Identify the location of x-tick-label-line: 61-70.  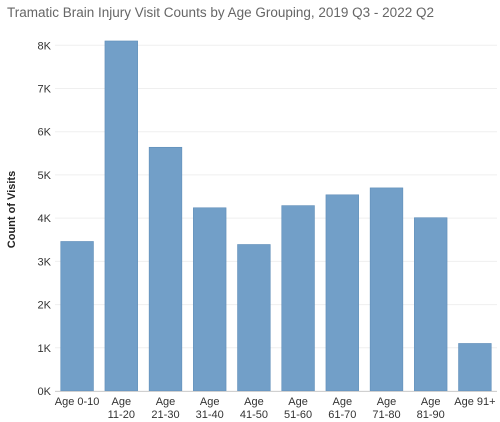
(342, 415).